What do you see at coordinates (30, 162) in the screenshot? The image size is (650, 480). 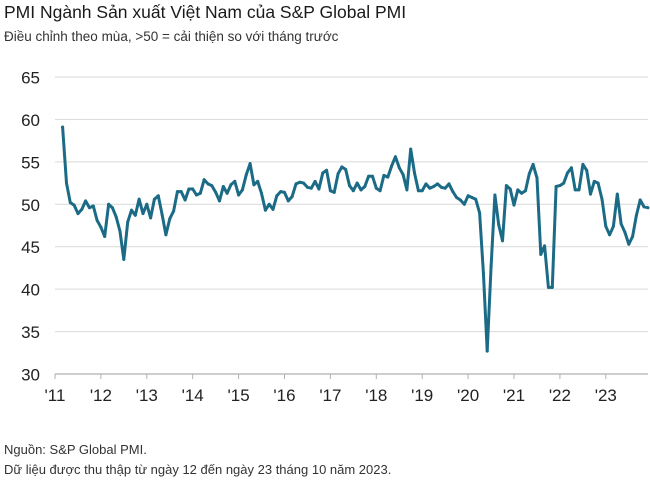 I see `y-tick-label: 55` at bounding box center [30, 162].